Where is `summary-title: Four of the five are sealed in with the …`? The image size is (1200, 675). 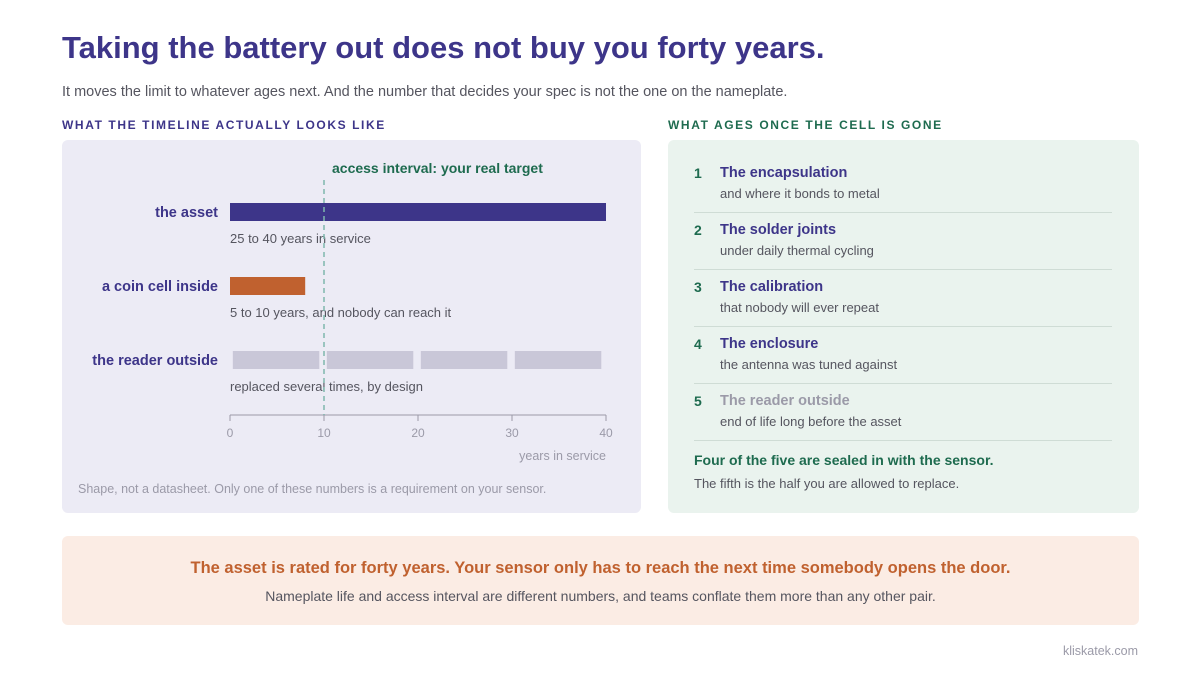 summary-title: Four of the five are sealed in with the … is located at coordinates (844, 460).